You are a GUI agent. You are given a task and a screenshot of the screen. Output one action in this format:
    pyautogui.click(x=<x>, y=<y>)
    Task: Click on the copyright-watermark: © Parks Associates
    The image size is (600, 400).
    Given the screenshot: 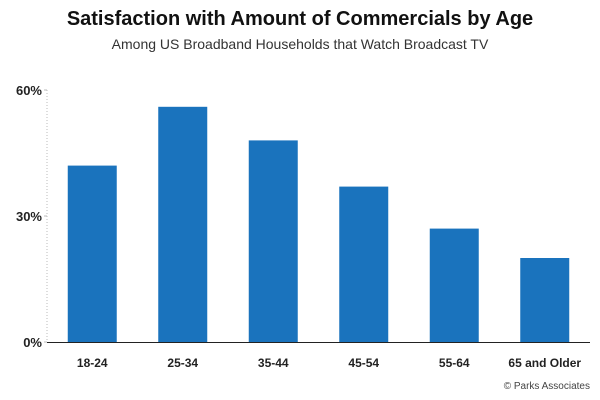 What is the action you would take?
    pyautogui.click(x=546, y=386)
    